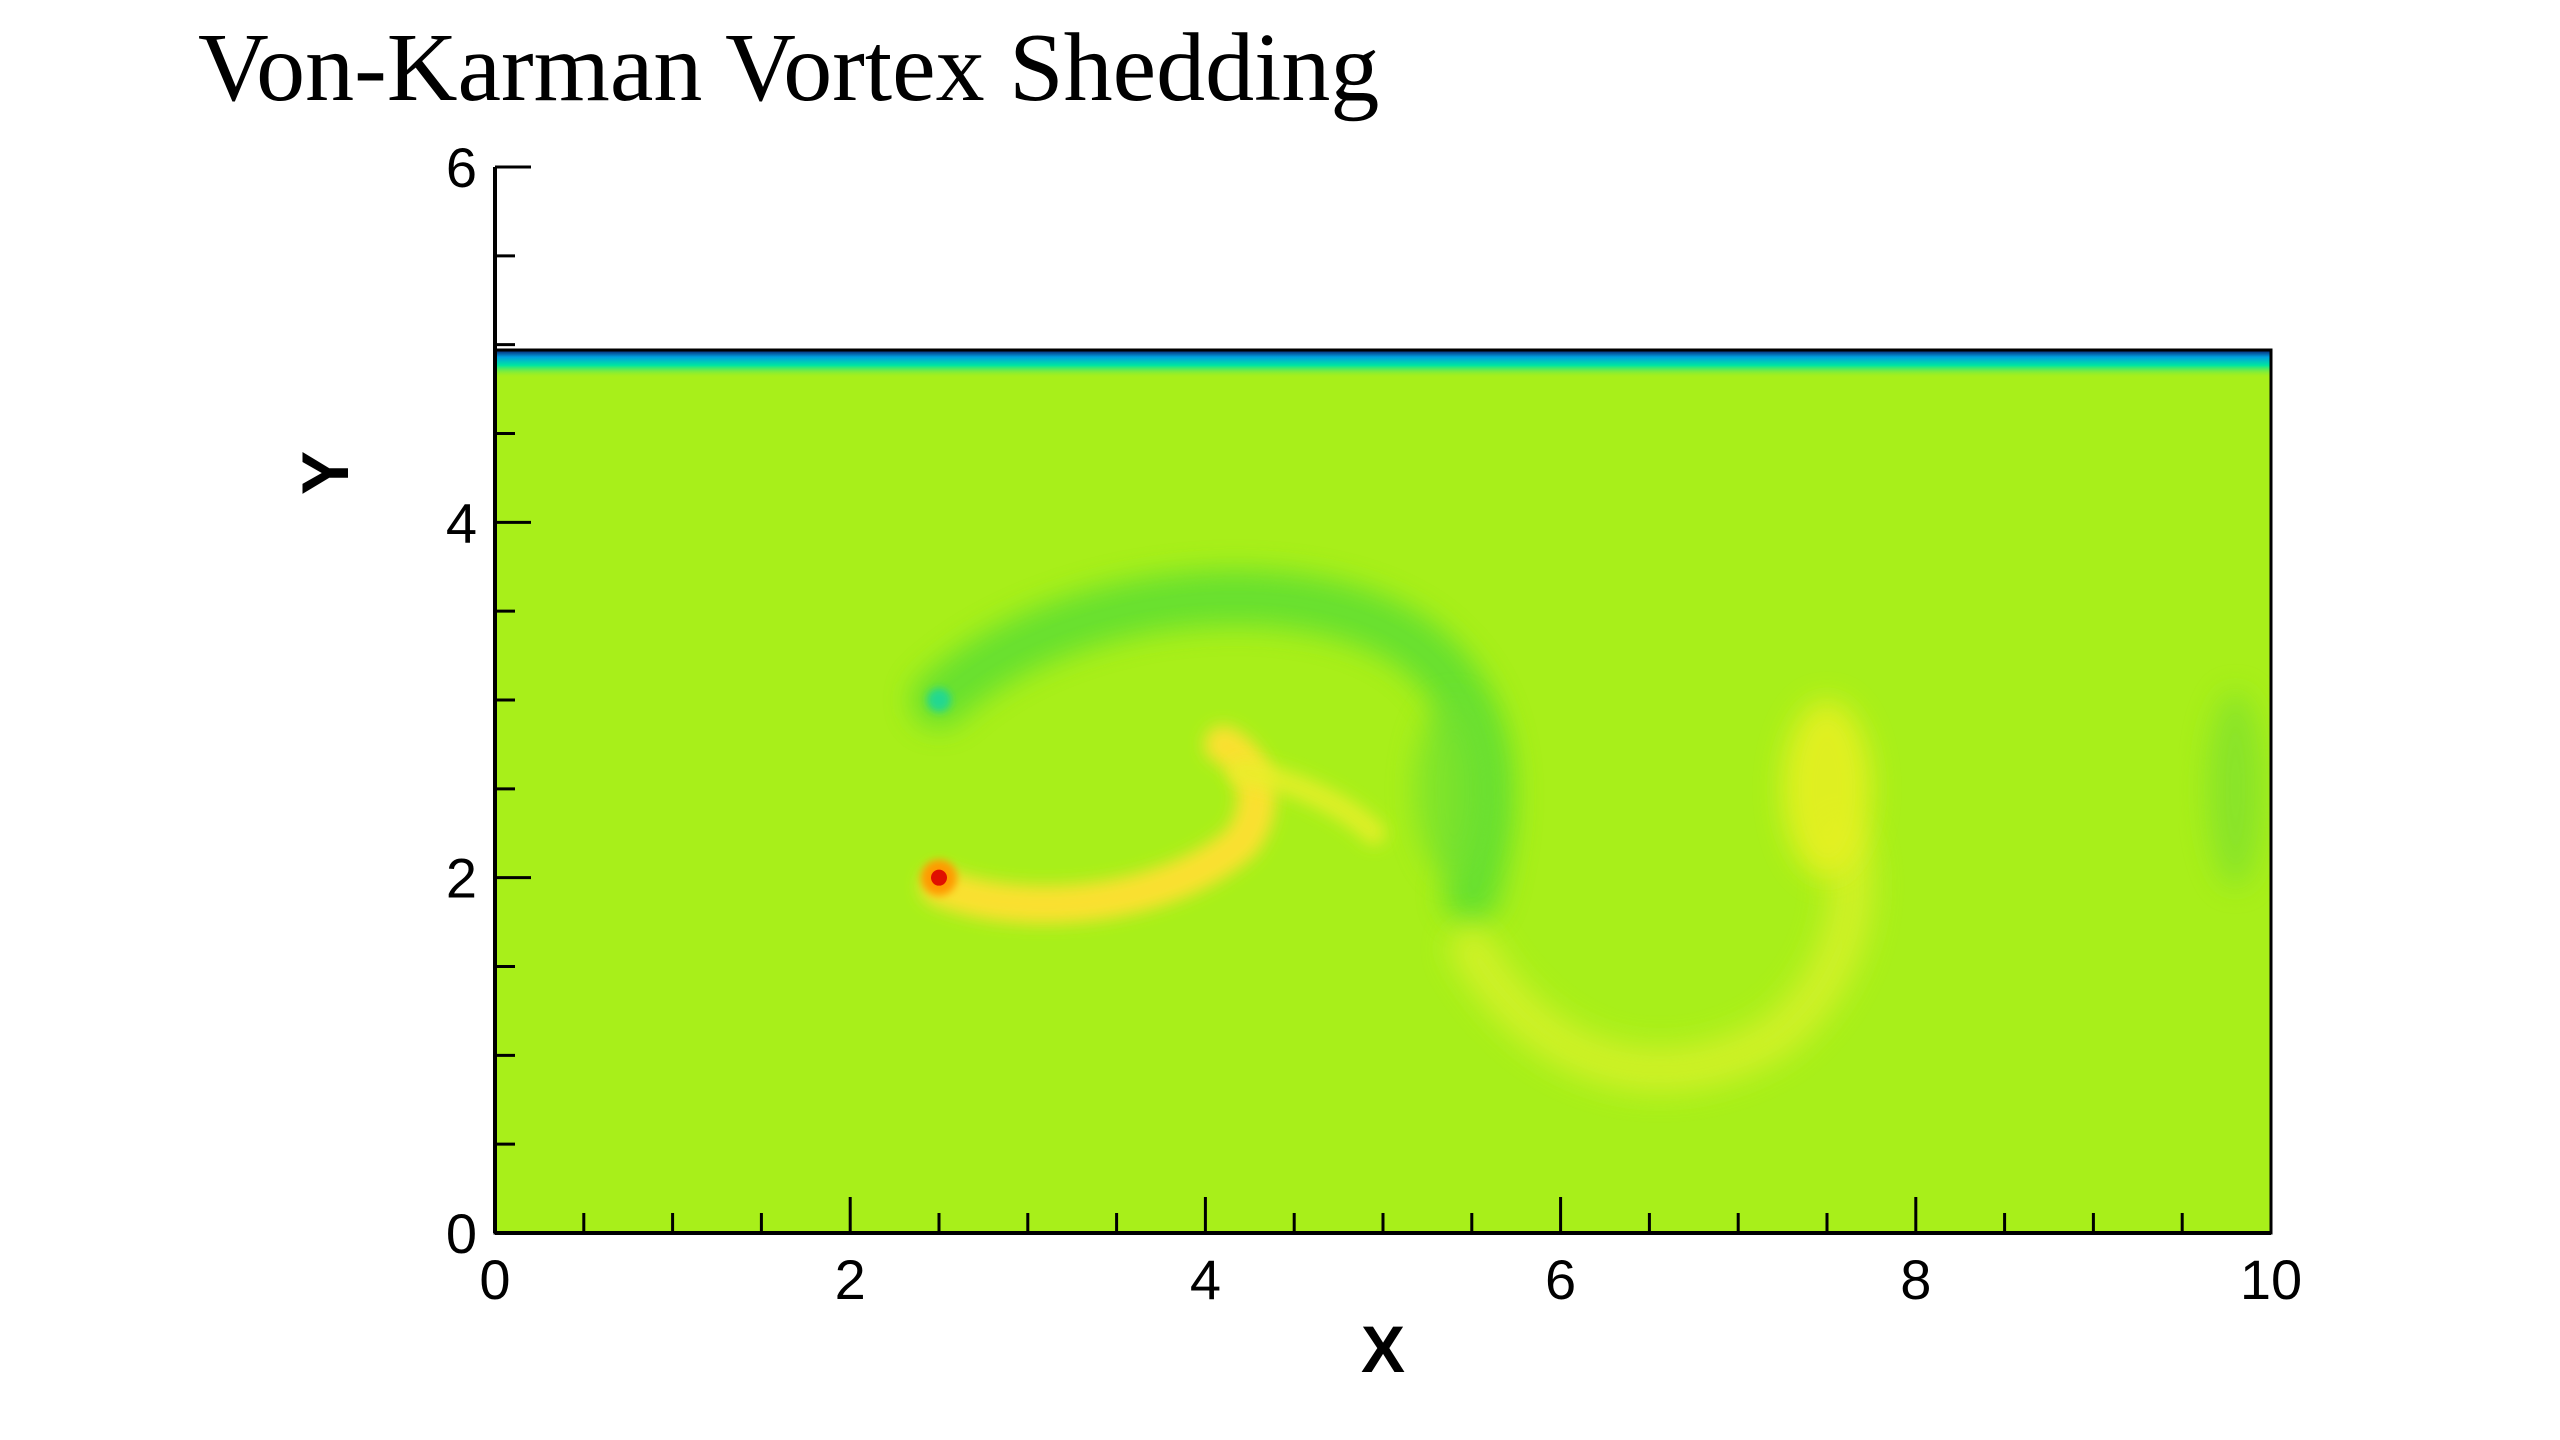  Describe the element at coordinates (1383, 364) in the screenshot. I see `wall-boundary-layer` at that location.